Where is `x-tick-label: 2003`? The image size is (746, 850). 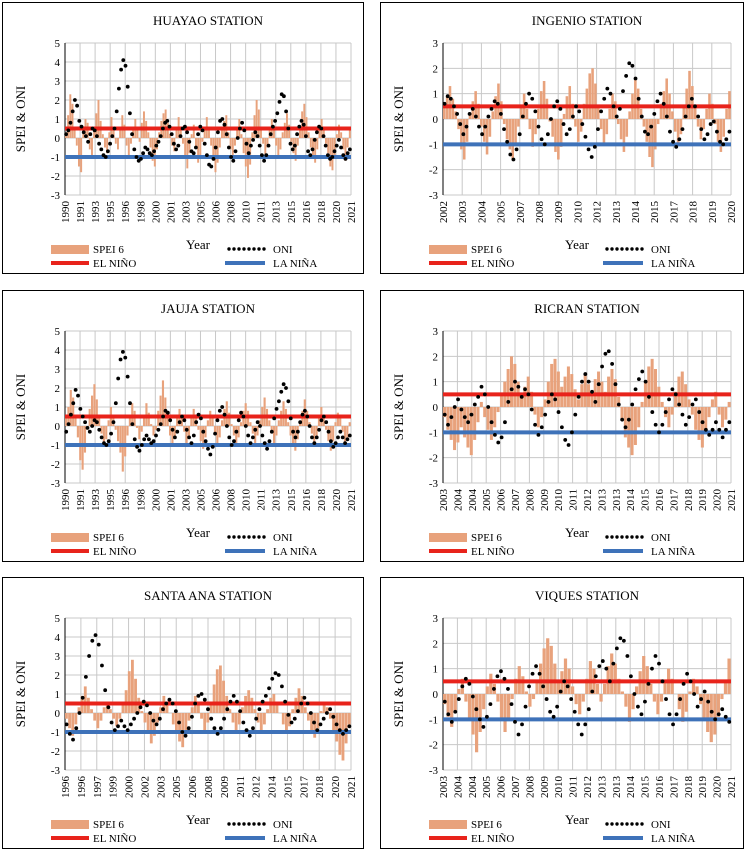 x-tick-label: 2003 is located at coordinates (186, 500).